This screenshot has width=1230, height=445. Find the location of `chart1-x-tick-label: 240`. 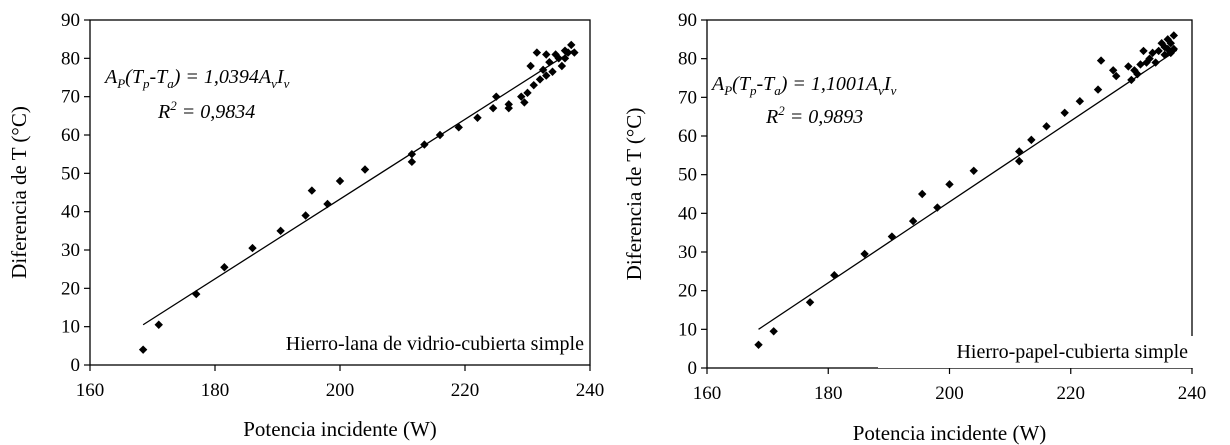

chart1-x-tick-label: 240 is located at coordinates (590, 390).